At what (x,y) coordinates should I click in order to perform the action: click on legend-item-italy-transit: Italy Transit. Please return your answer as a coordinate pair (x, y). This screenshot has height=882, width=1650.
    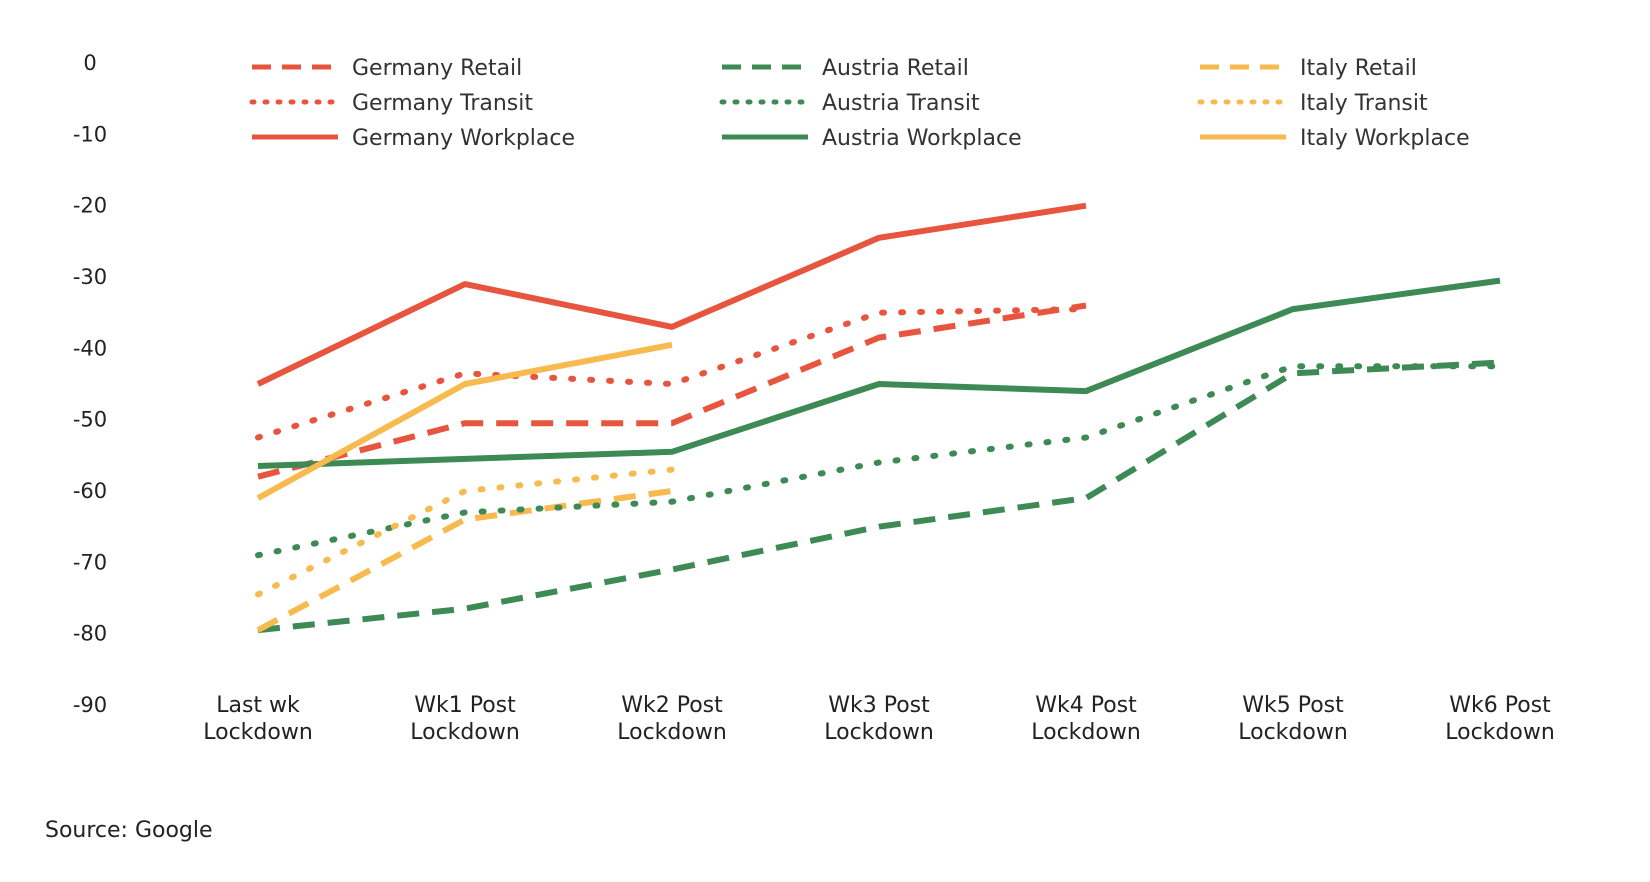
    Looking at the image, I should click on (1312, 103).